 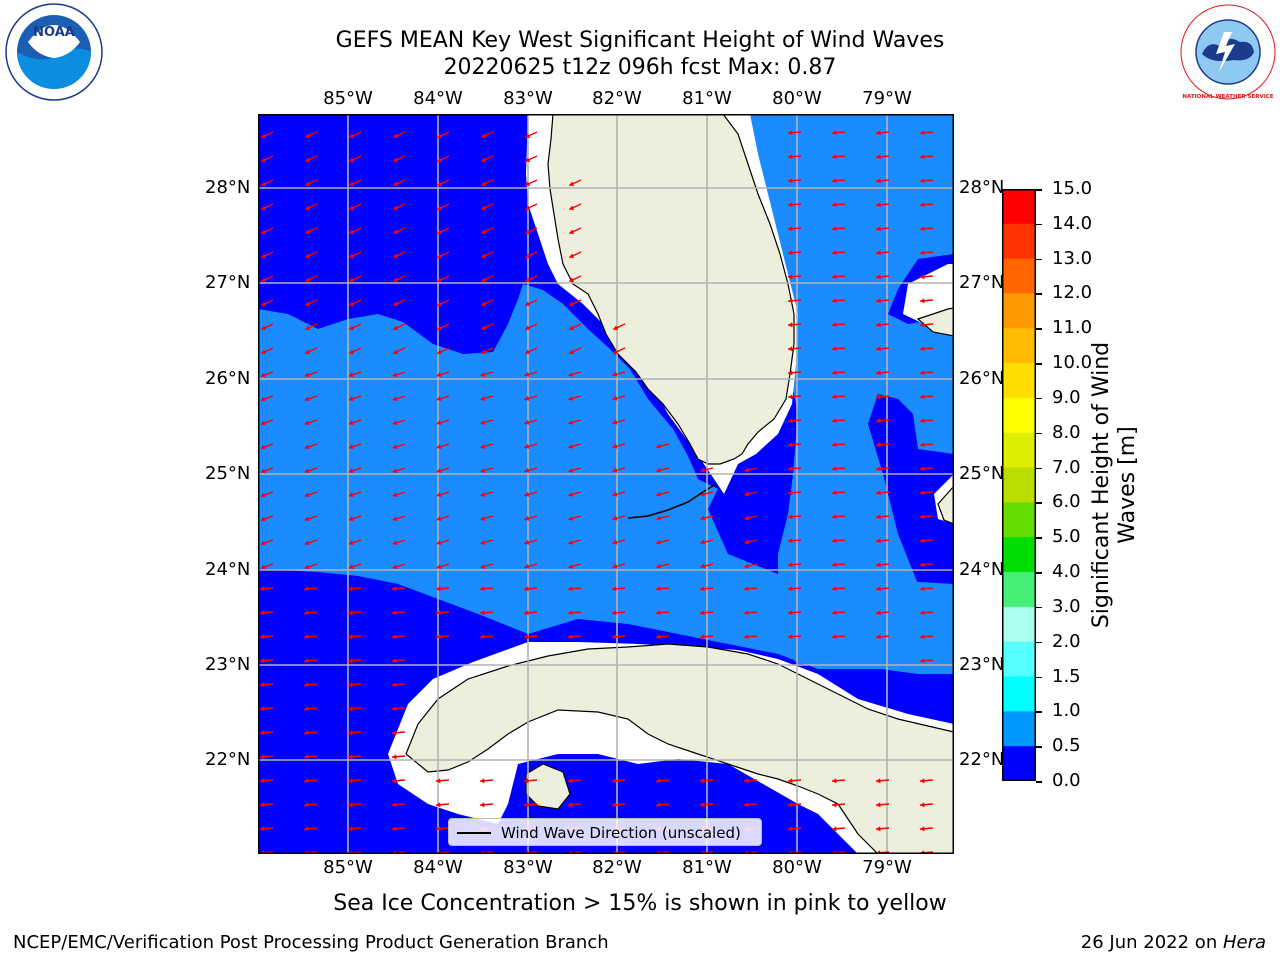 I want to click on colorbar-tick-label: 11.0, so click(x=1072, y=328).